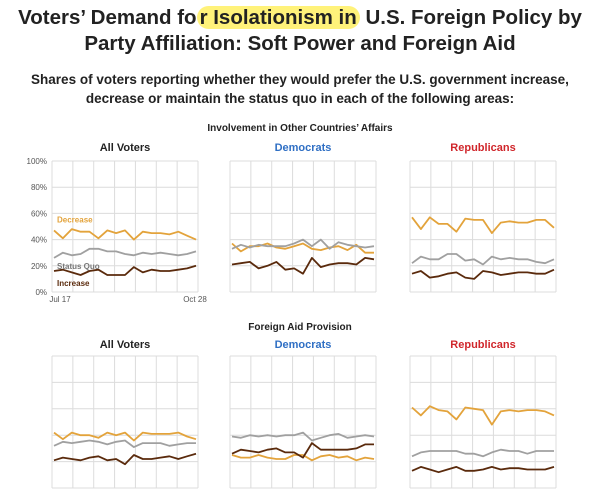 This screenshot has width=600, height=500. Describe the element at coordinates (300, 327) in the screenshot. I see `section-title: Foreign Aid Provision` at that location.